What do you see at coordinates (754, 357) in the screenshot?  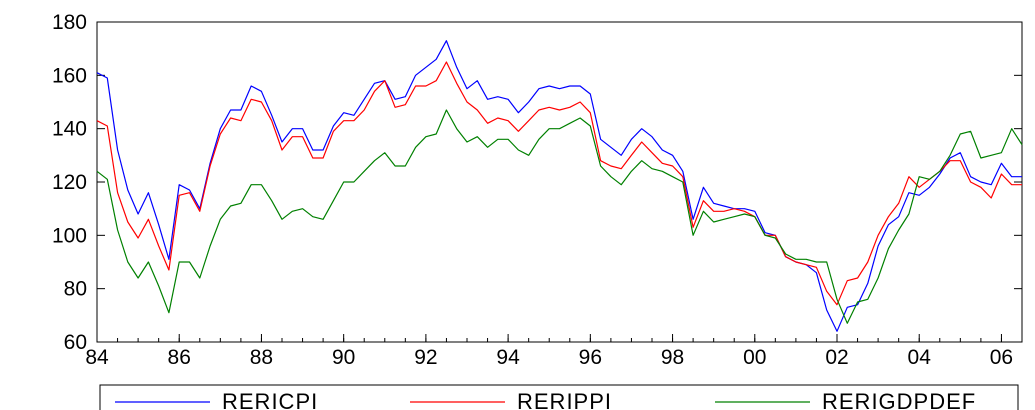 I see `x-tick-label: 00` at bounding box center [754, 357].